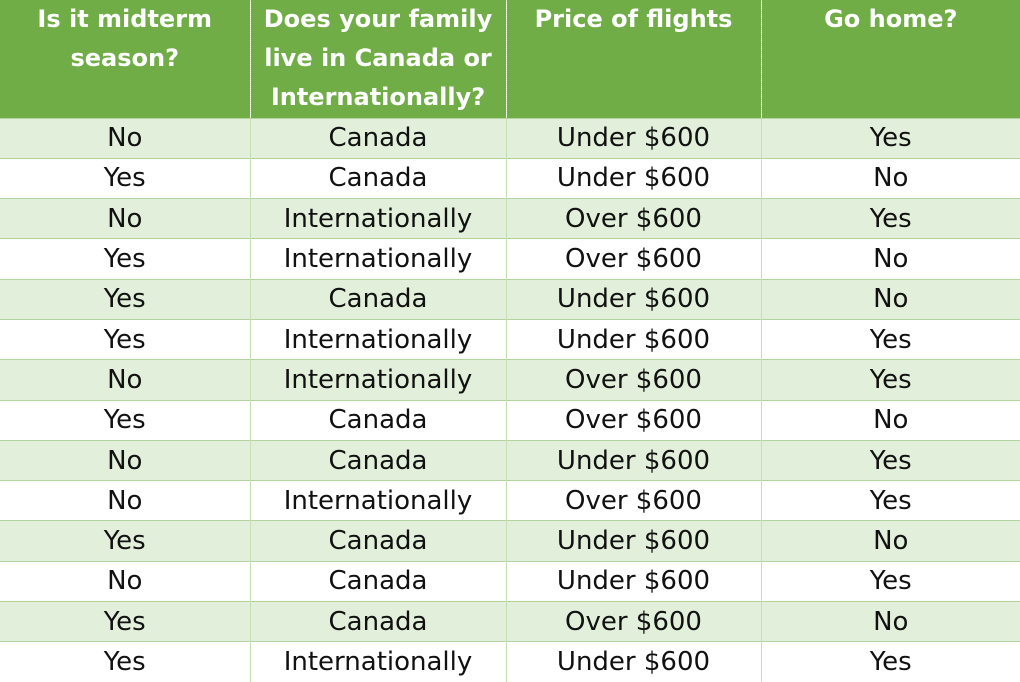  What do you see at coordinates (633, 59) in the screenshot?
I see `column-header-flight-price: Price of flights` at bounding box center [633, 59].